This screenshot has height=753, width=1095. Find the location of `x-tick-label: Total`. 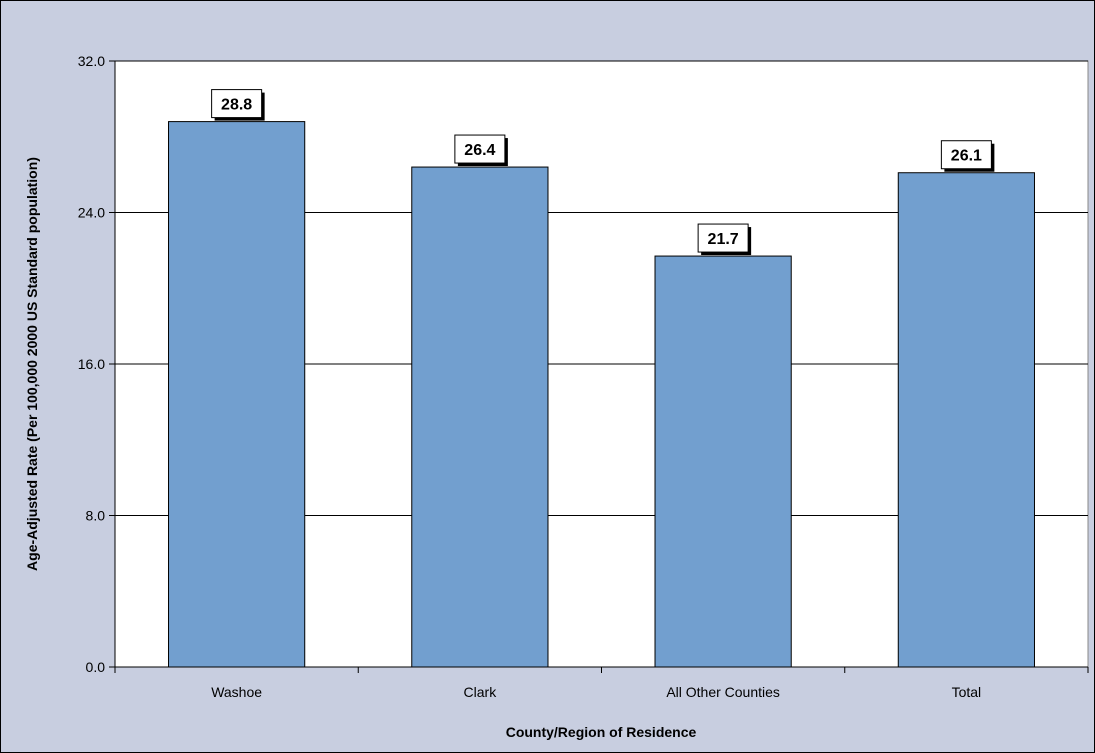

x-tick-label: Total is located at coordinates (967, 692).